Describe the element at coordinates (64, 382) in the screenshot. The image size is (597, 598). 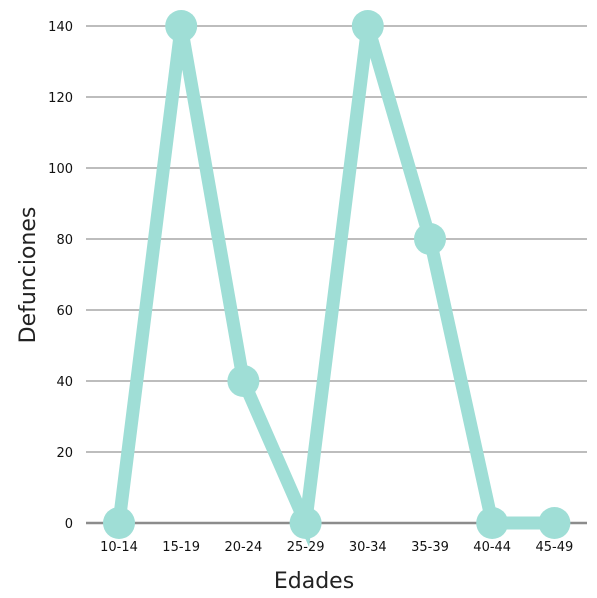
I see `y-tick-label: 40` at that location.